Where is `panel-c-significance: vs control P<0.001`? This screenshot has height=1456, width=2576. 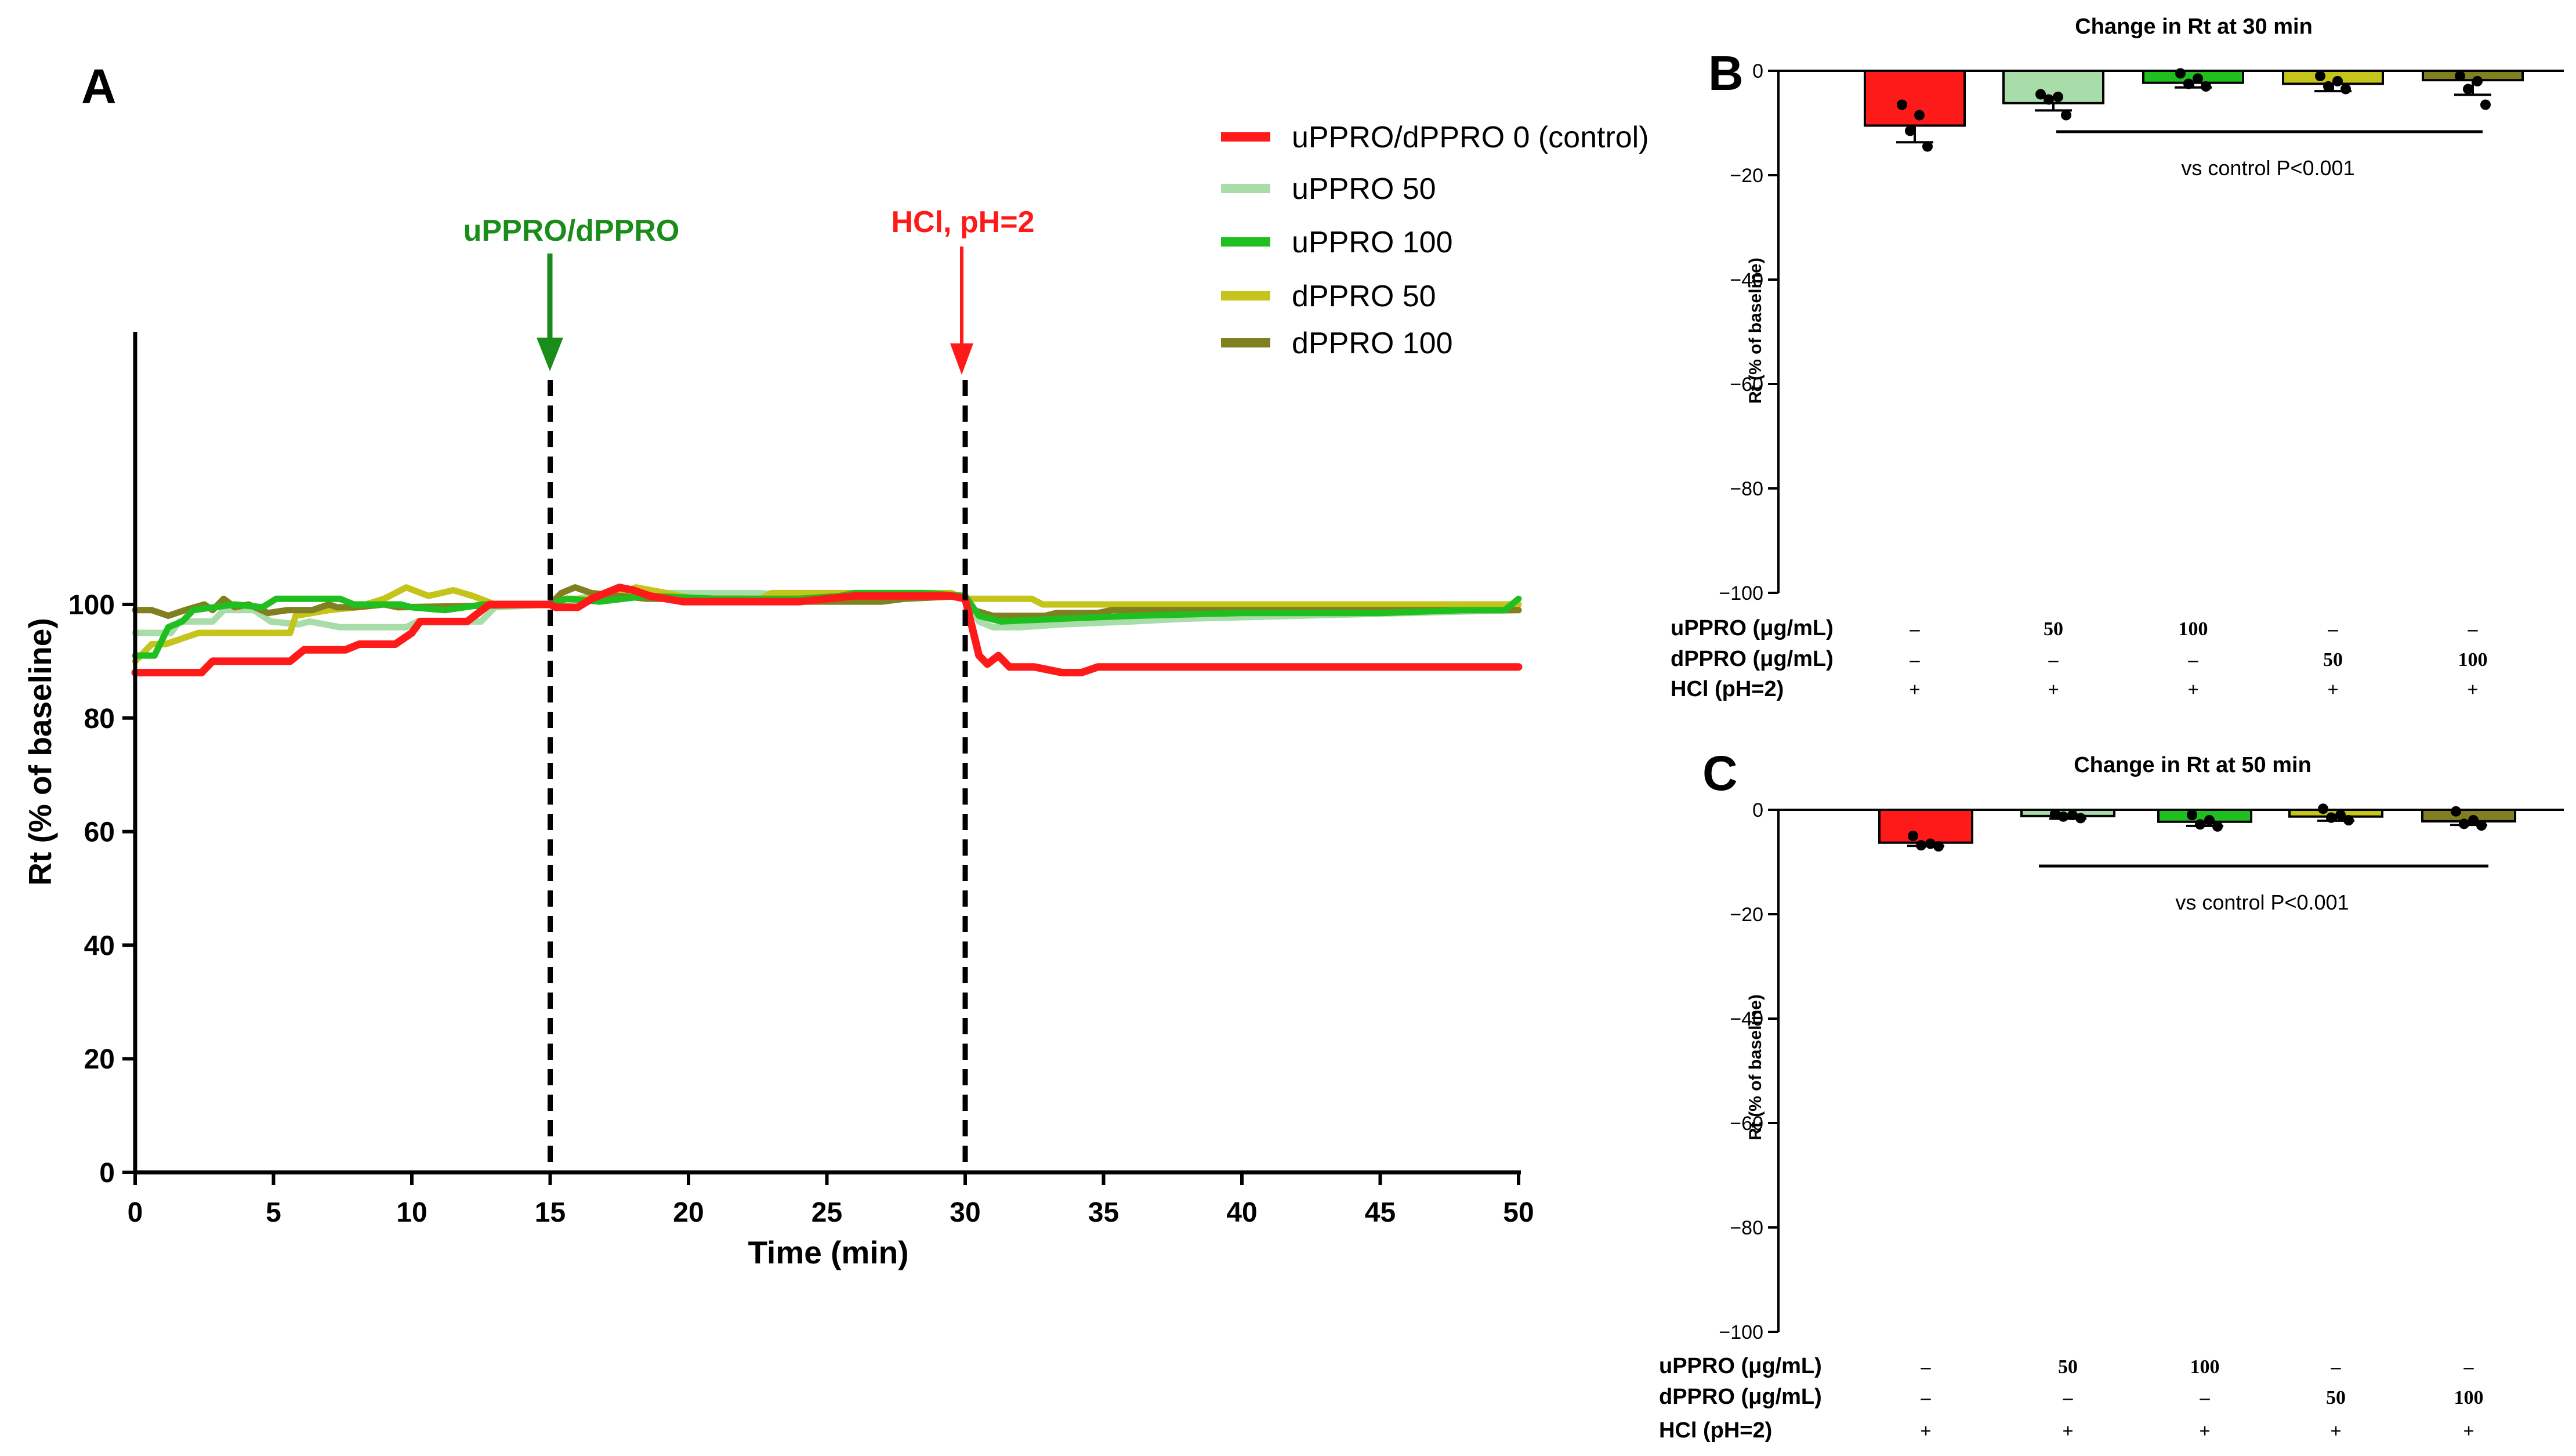
panel-c-significance: vs control P<0.001 is located at coordinates (2264, 889).